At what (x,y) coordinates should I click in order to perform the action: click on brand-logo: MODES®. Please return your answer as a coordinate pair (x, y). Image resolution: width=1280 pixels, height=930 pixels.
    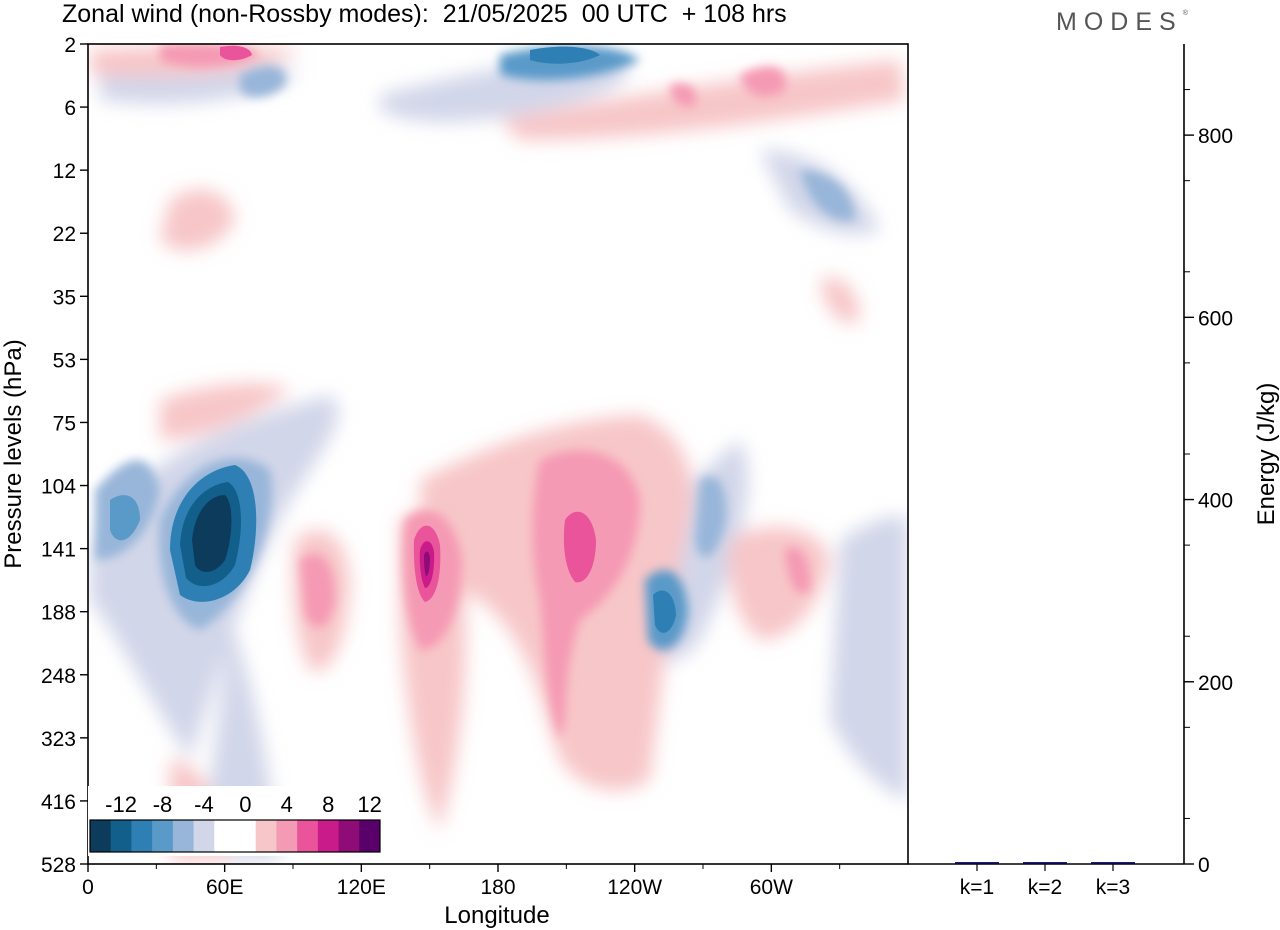
    Looking at the image, I should click on (1122, 22).